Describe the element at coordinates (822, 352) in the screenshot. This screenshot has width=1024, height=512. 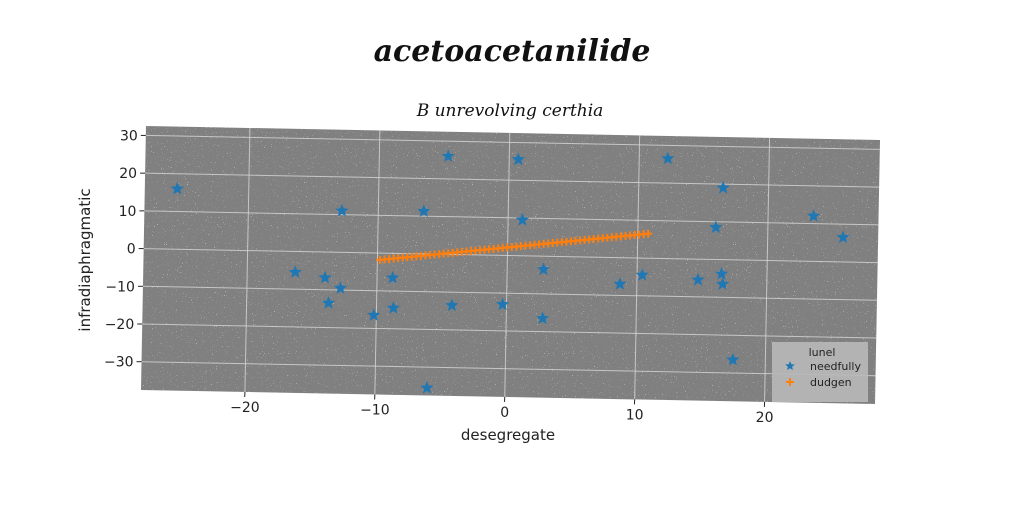
I see `legend-title: lunel` at that location.